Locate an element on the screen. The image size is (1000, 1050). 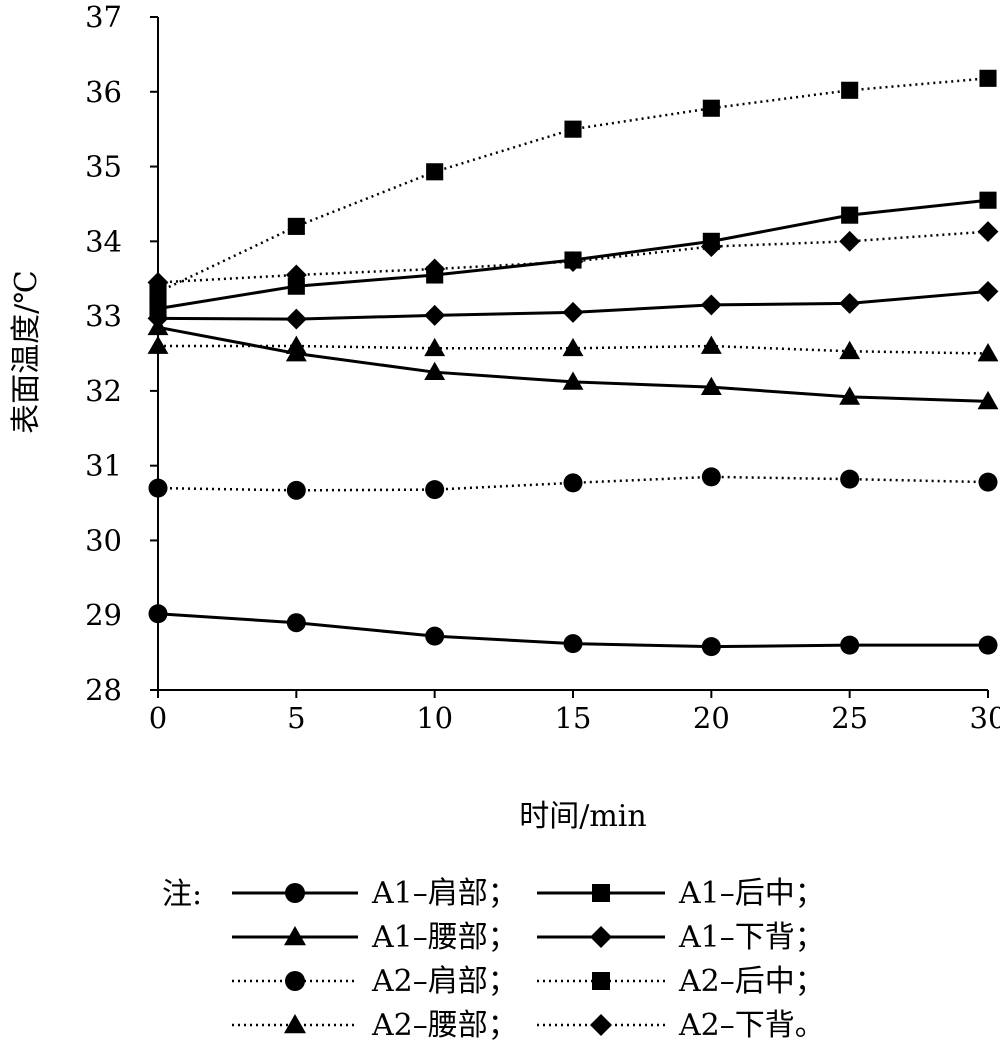
legend-label: A2–下背。 is located at coordinates (751, 1025).